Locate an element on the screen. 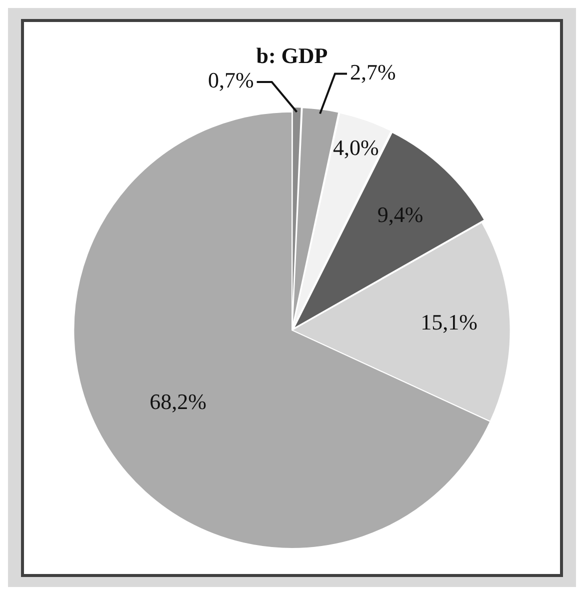  data-label: 68,2% is located at coordinates (178, 401).